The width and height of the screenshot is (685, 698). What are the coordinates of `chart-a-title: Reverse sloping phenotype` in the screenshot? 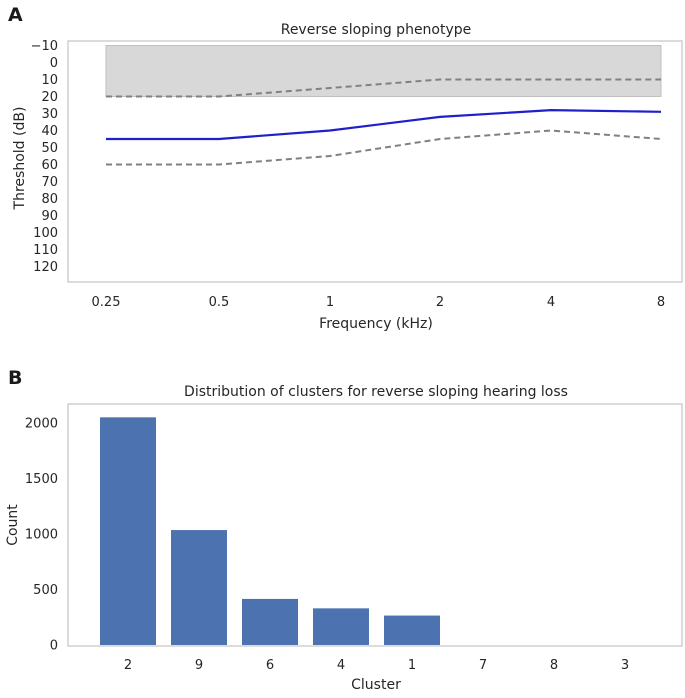 It's located at (376, 30).